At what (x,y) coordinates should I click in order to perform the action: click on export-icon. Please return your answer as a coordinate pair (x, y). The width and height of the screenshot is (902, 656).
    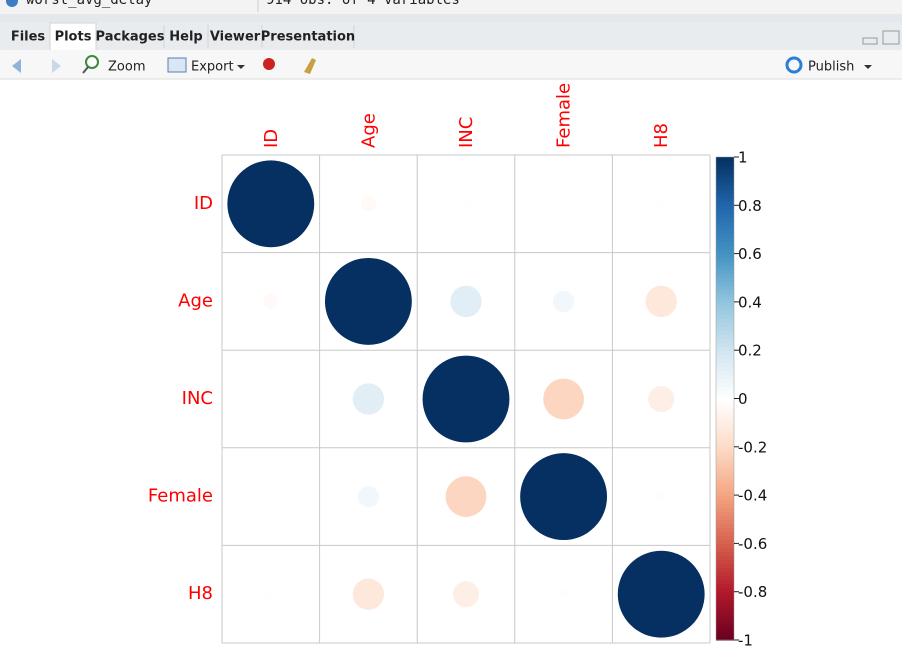
    Looking at the image, I should click on (177, 65).